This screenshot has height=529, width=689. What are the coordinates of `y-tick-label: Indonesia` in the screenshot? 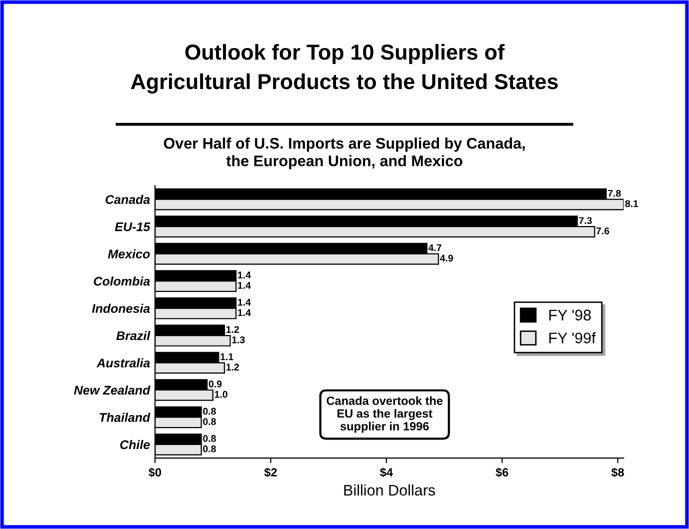 It's located at (121, 308).